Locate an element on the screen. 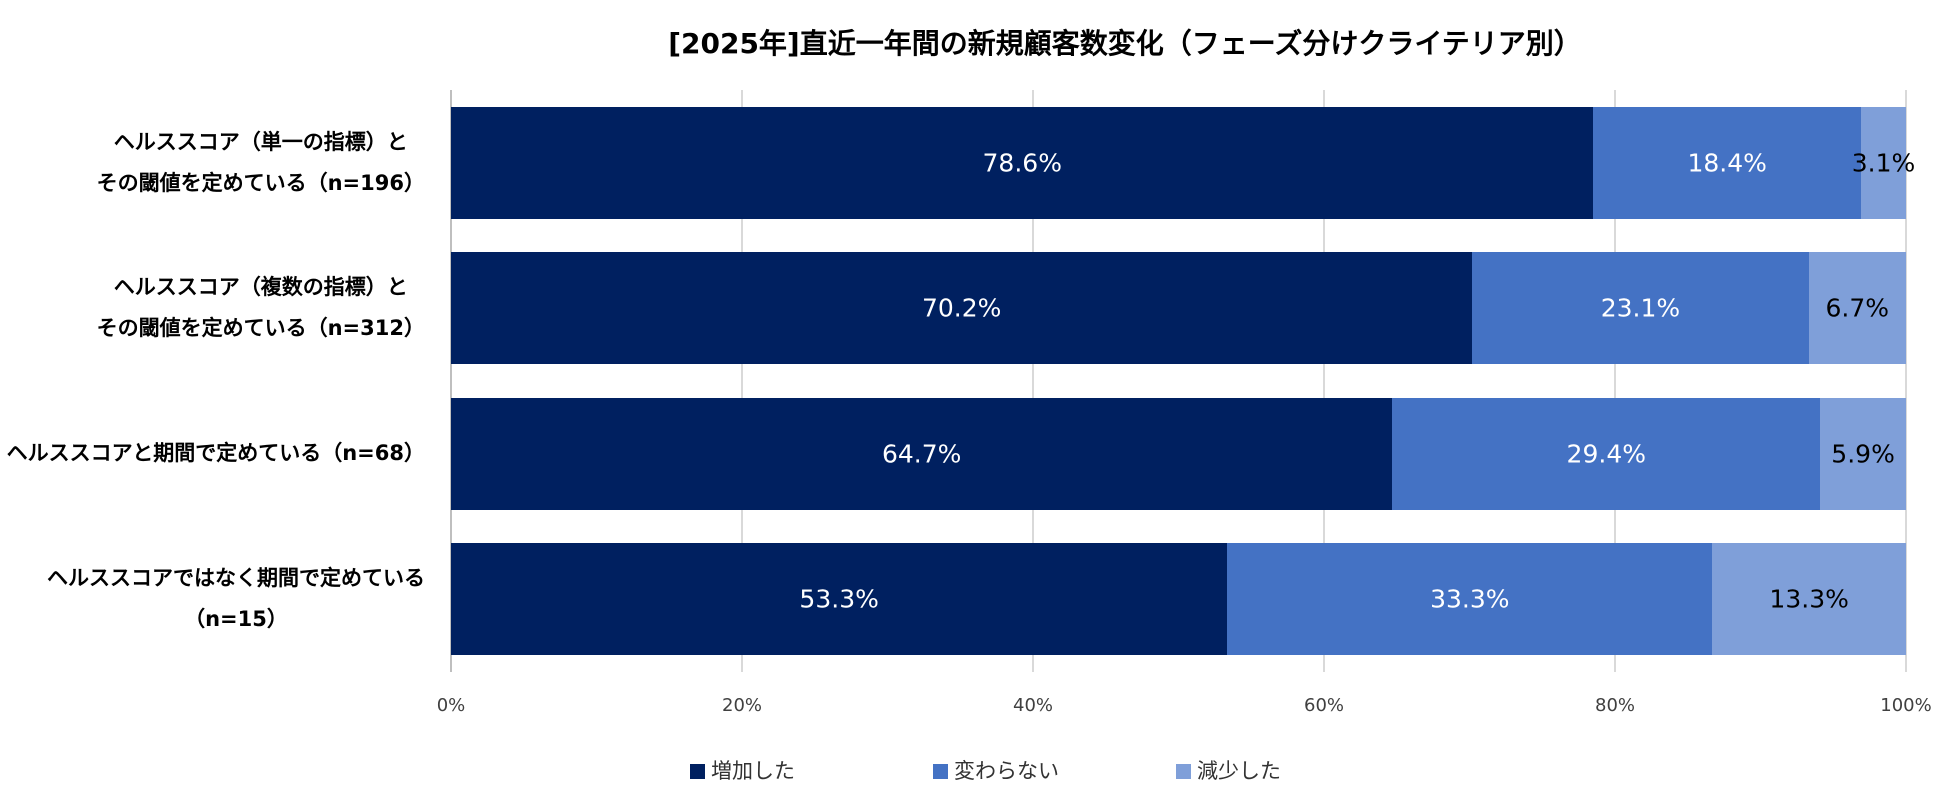 The width and height of the screenshot is (1950, 804). data-label: 33.3% is located at coordinates (1470, 599).